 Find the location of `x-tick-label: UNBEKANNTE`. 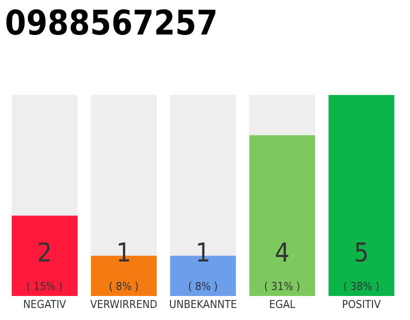

x-tick-label: UNBEKANNTE is located at coordinates (203, 304).